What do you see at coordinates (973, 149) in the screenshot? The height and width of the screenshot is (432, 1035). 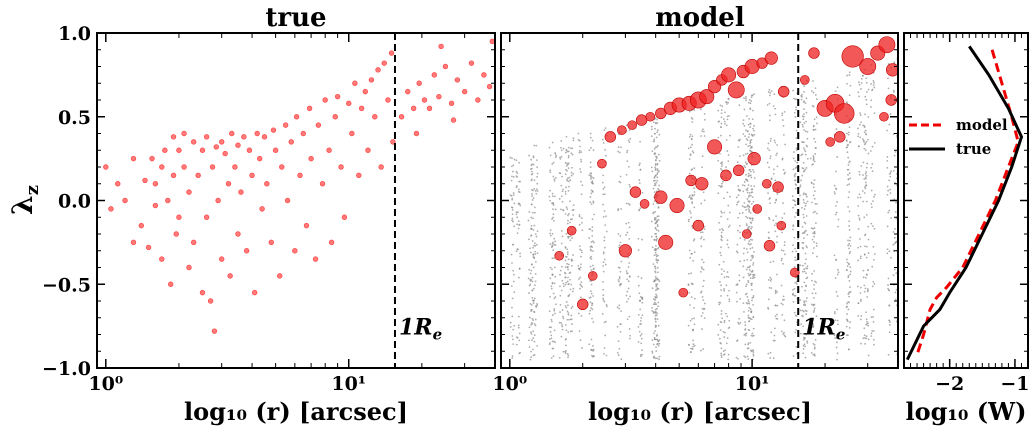 I see `legend-label-true: true` at bounding box center [973, 149].